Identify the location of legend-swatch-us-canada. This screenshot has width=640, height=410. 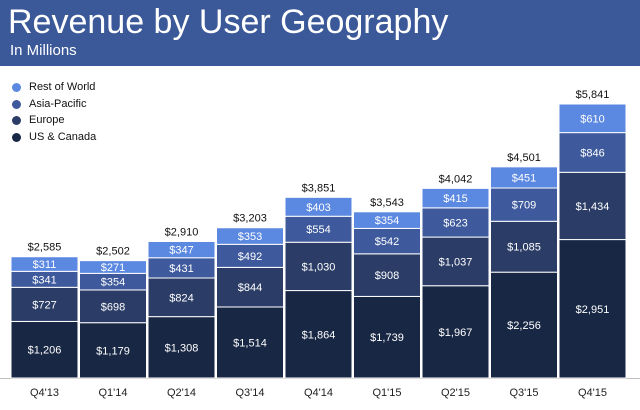
(16, 137).